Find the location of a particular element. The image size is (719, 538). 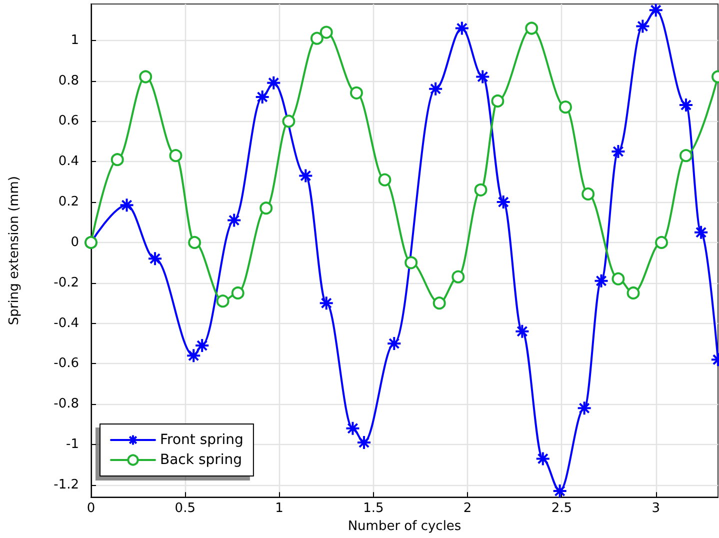

y-tick-label: 0.6 is located at coordinates (68, 121).